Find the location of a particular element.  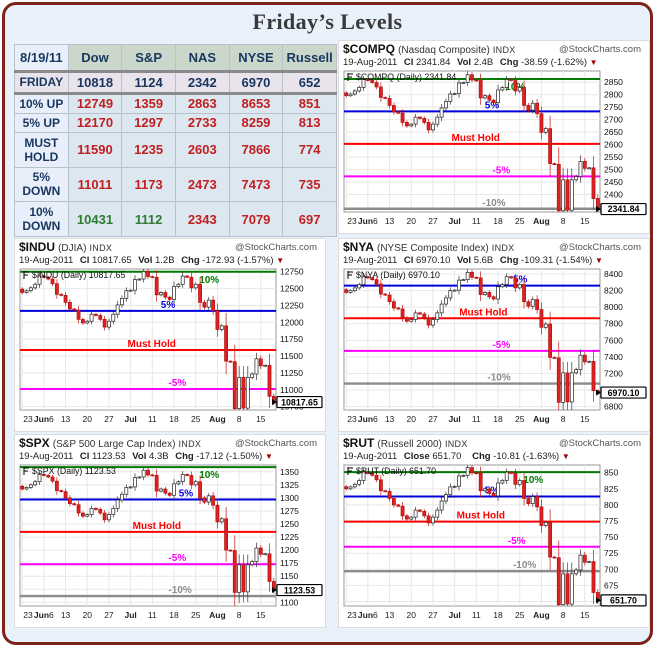

table-cell: 8259 is located at coordinates (256, 122).